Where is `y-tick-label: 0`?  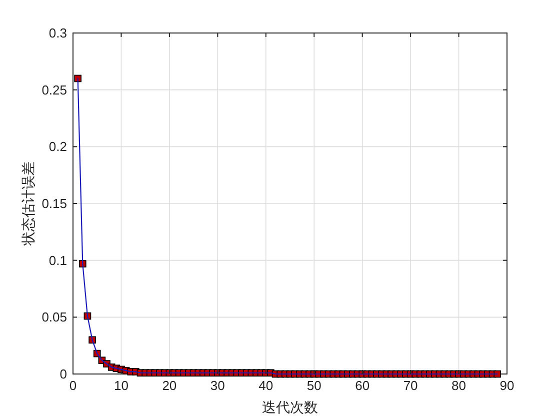
y-tick-label: 0 is located at coordinates (63, 374).